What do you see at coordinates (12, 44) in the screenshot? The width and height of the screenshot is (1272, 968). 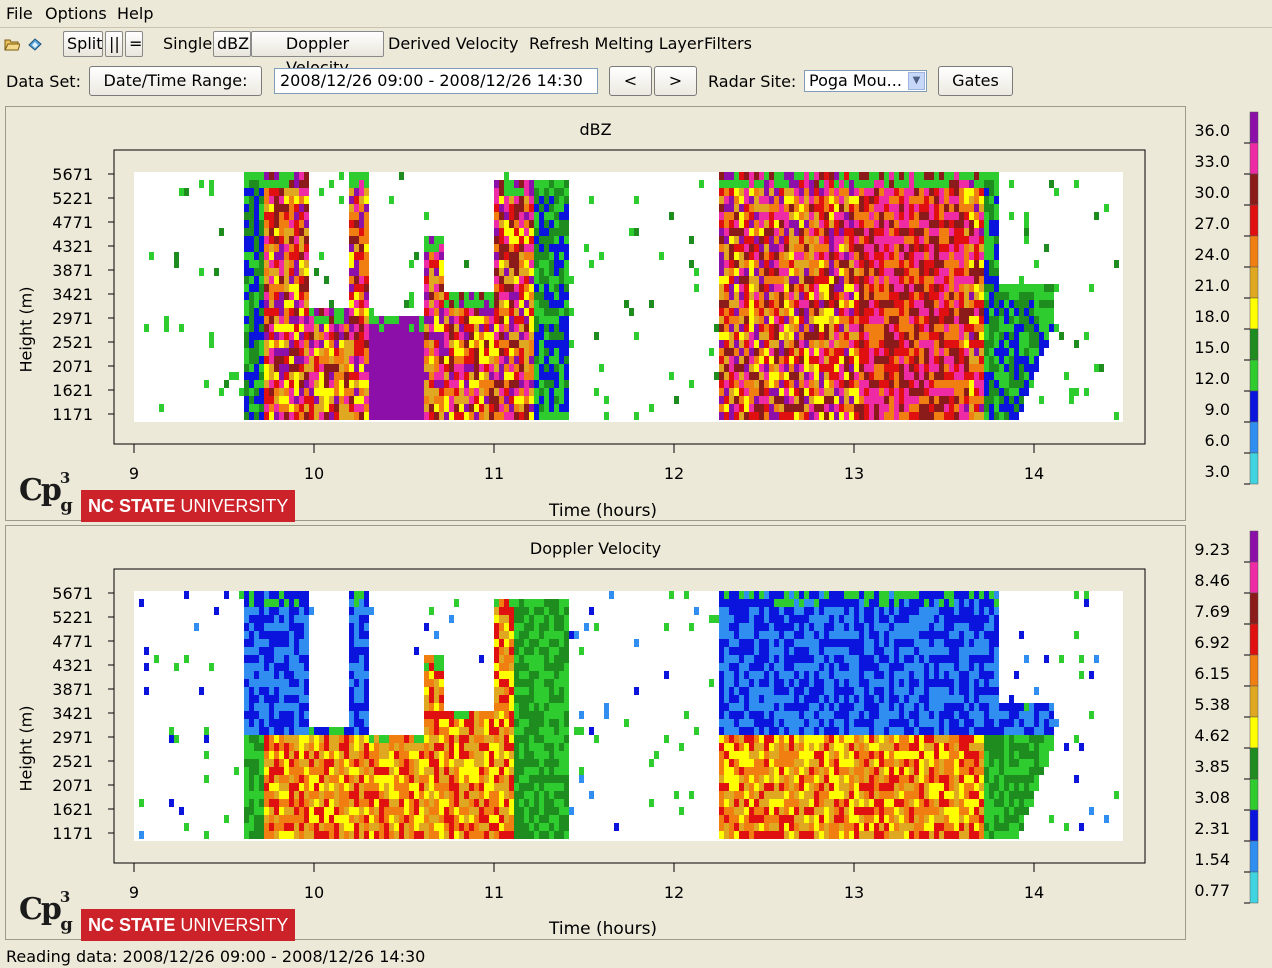 I see `open-folder-icon` at bounding box center [12, 44].